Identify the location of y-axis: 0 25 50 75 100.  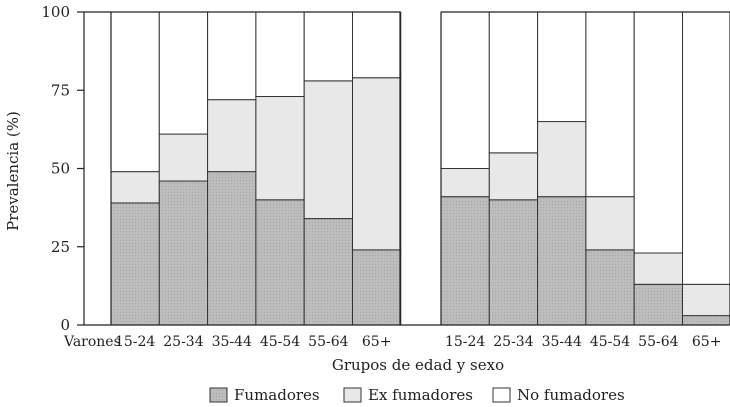
(63, 168).